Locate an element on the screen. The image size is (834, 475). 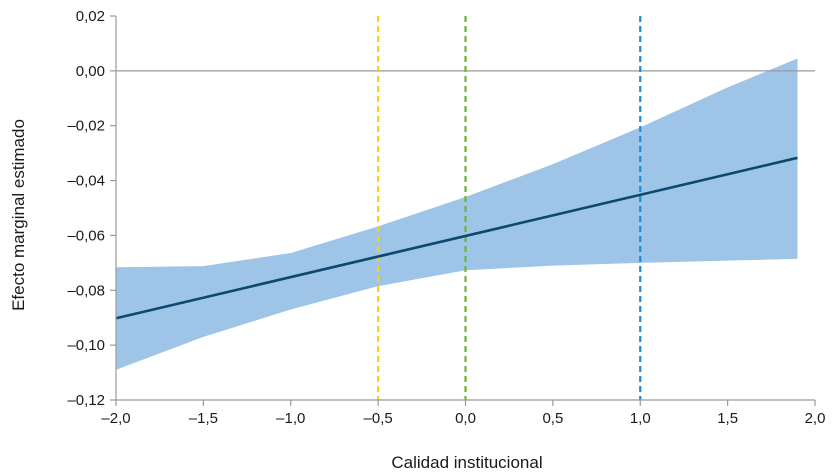
x-tick-label: 2,0 is located at coordinates (815, 418).